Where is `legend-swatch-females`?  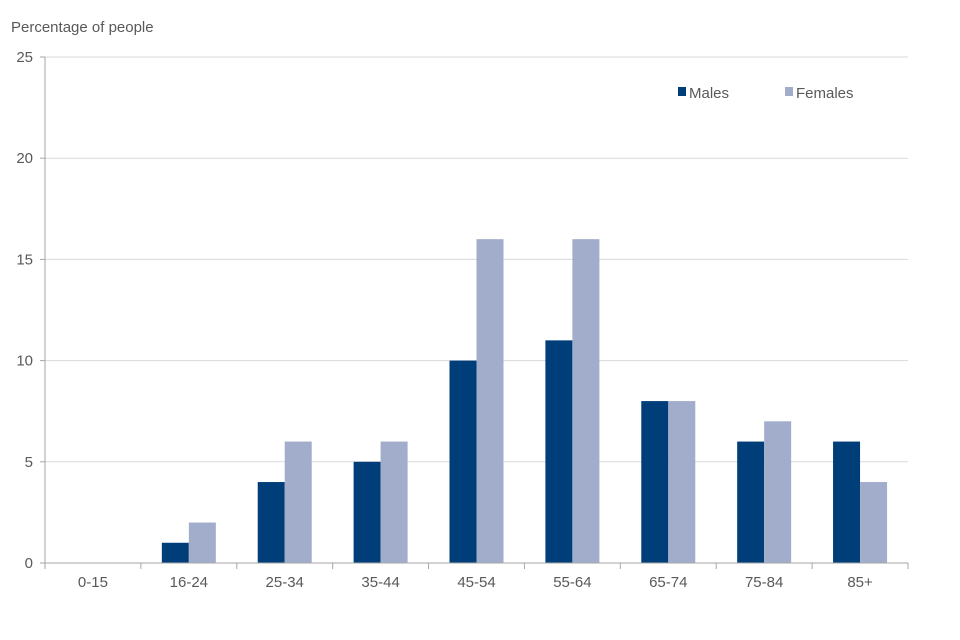 legend-swatch-females is located at coordinates (789, 91).